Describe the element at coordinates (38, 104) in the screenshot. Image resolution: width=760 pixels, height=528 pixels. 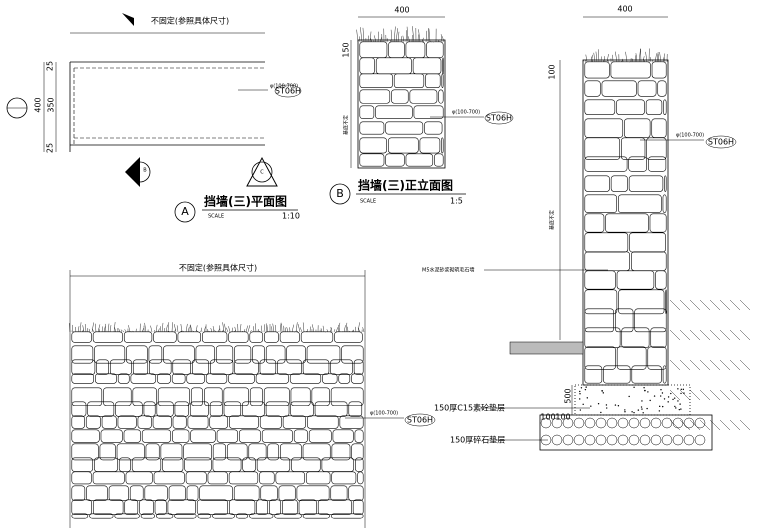
I see `dim: 400` at that location.